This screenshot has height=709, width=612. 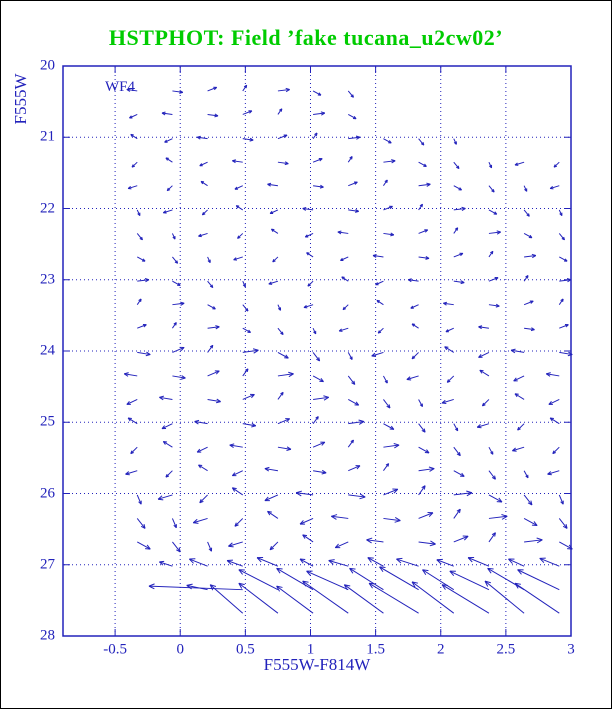 I want to click on y-axis-label: F555W, so click(x=20, y=99).